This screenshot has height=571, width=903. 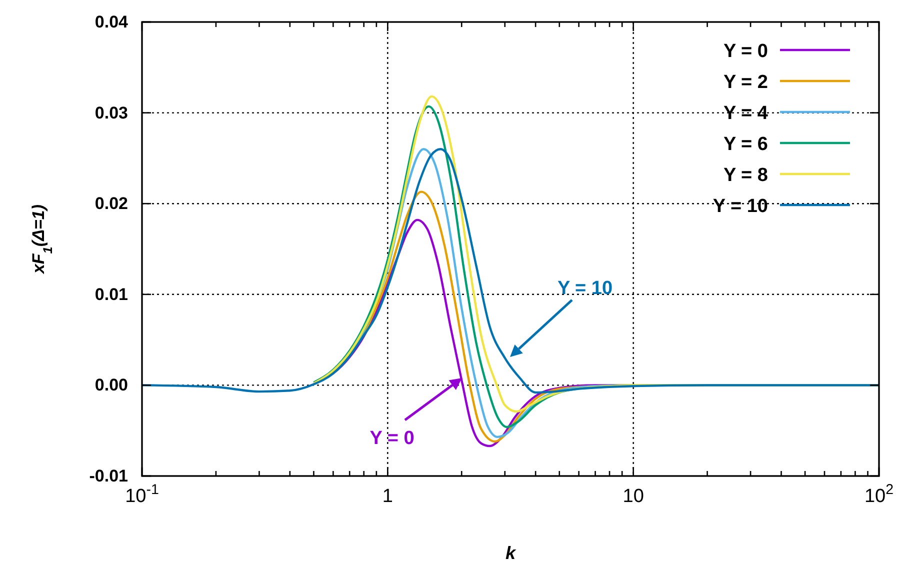 What do you see at coordinates (111, 22) in the screenshot?
I see `y-tick-label: 0.04` at bounding box center [111, 22].